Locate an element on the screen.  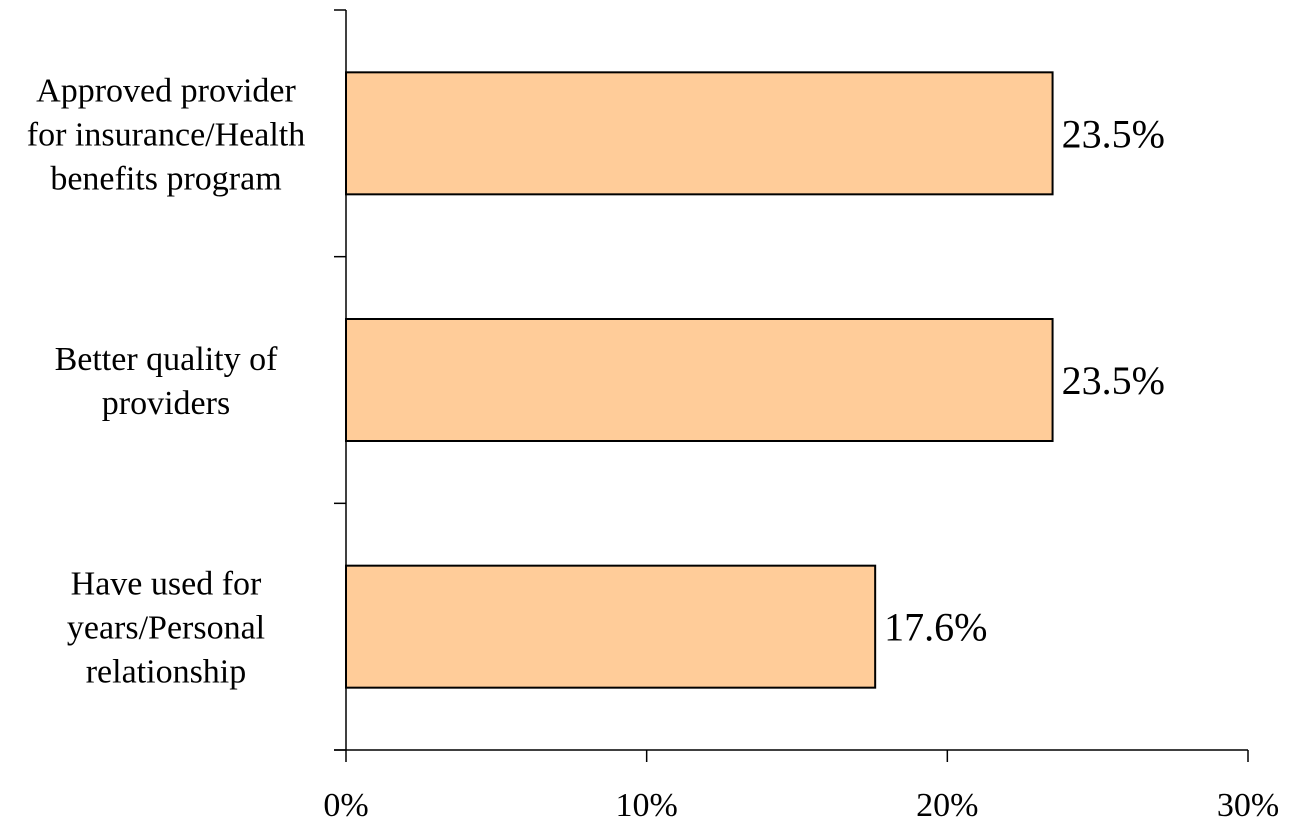
category-label: Better quality of providers is located at coordinates (167, 381).